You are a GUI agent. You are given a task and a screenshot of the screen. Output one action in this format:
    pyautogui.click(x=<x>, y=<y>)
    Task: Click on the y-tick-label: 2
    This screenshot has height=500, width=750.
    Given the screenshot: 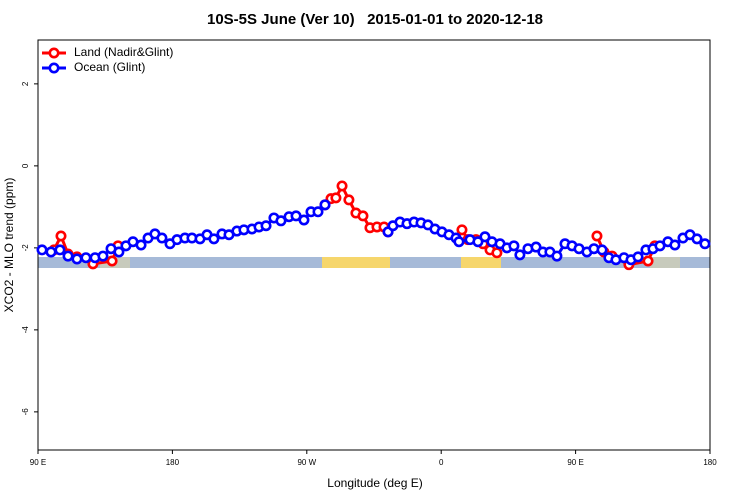 What is the action you would take?
    pyautogui.click(x=25, y=83)
    